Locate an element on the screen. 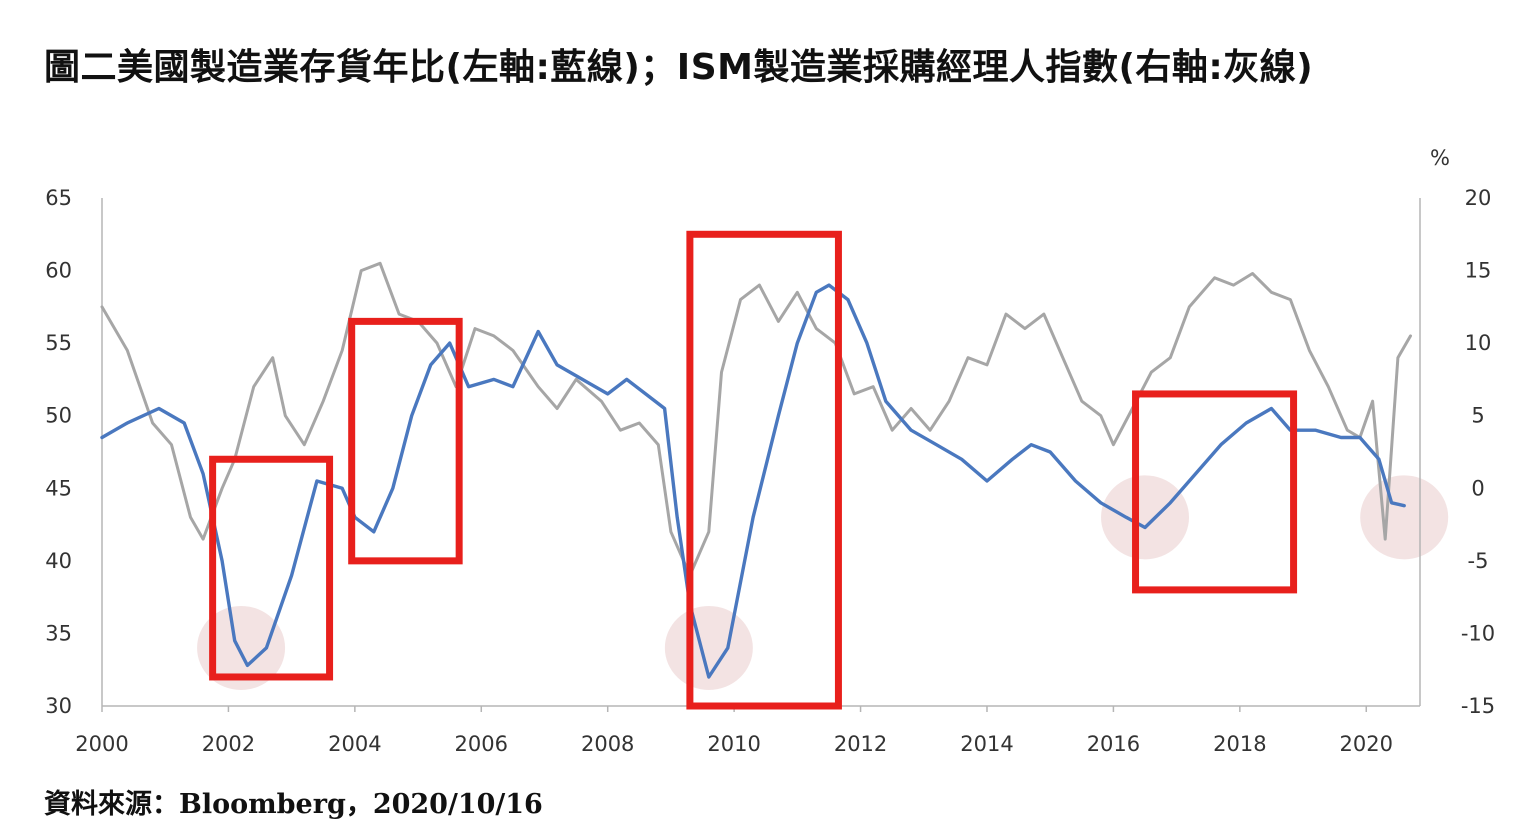 This screenshot has width=1536, height=831. x-tick-label: 2012 is located at coordinates (860, 744).